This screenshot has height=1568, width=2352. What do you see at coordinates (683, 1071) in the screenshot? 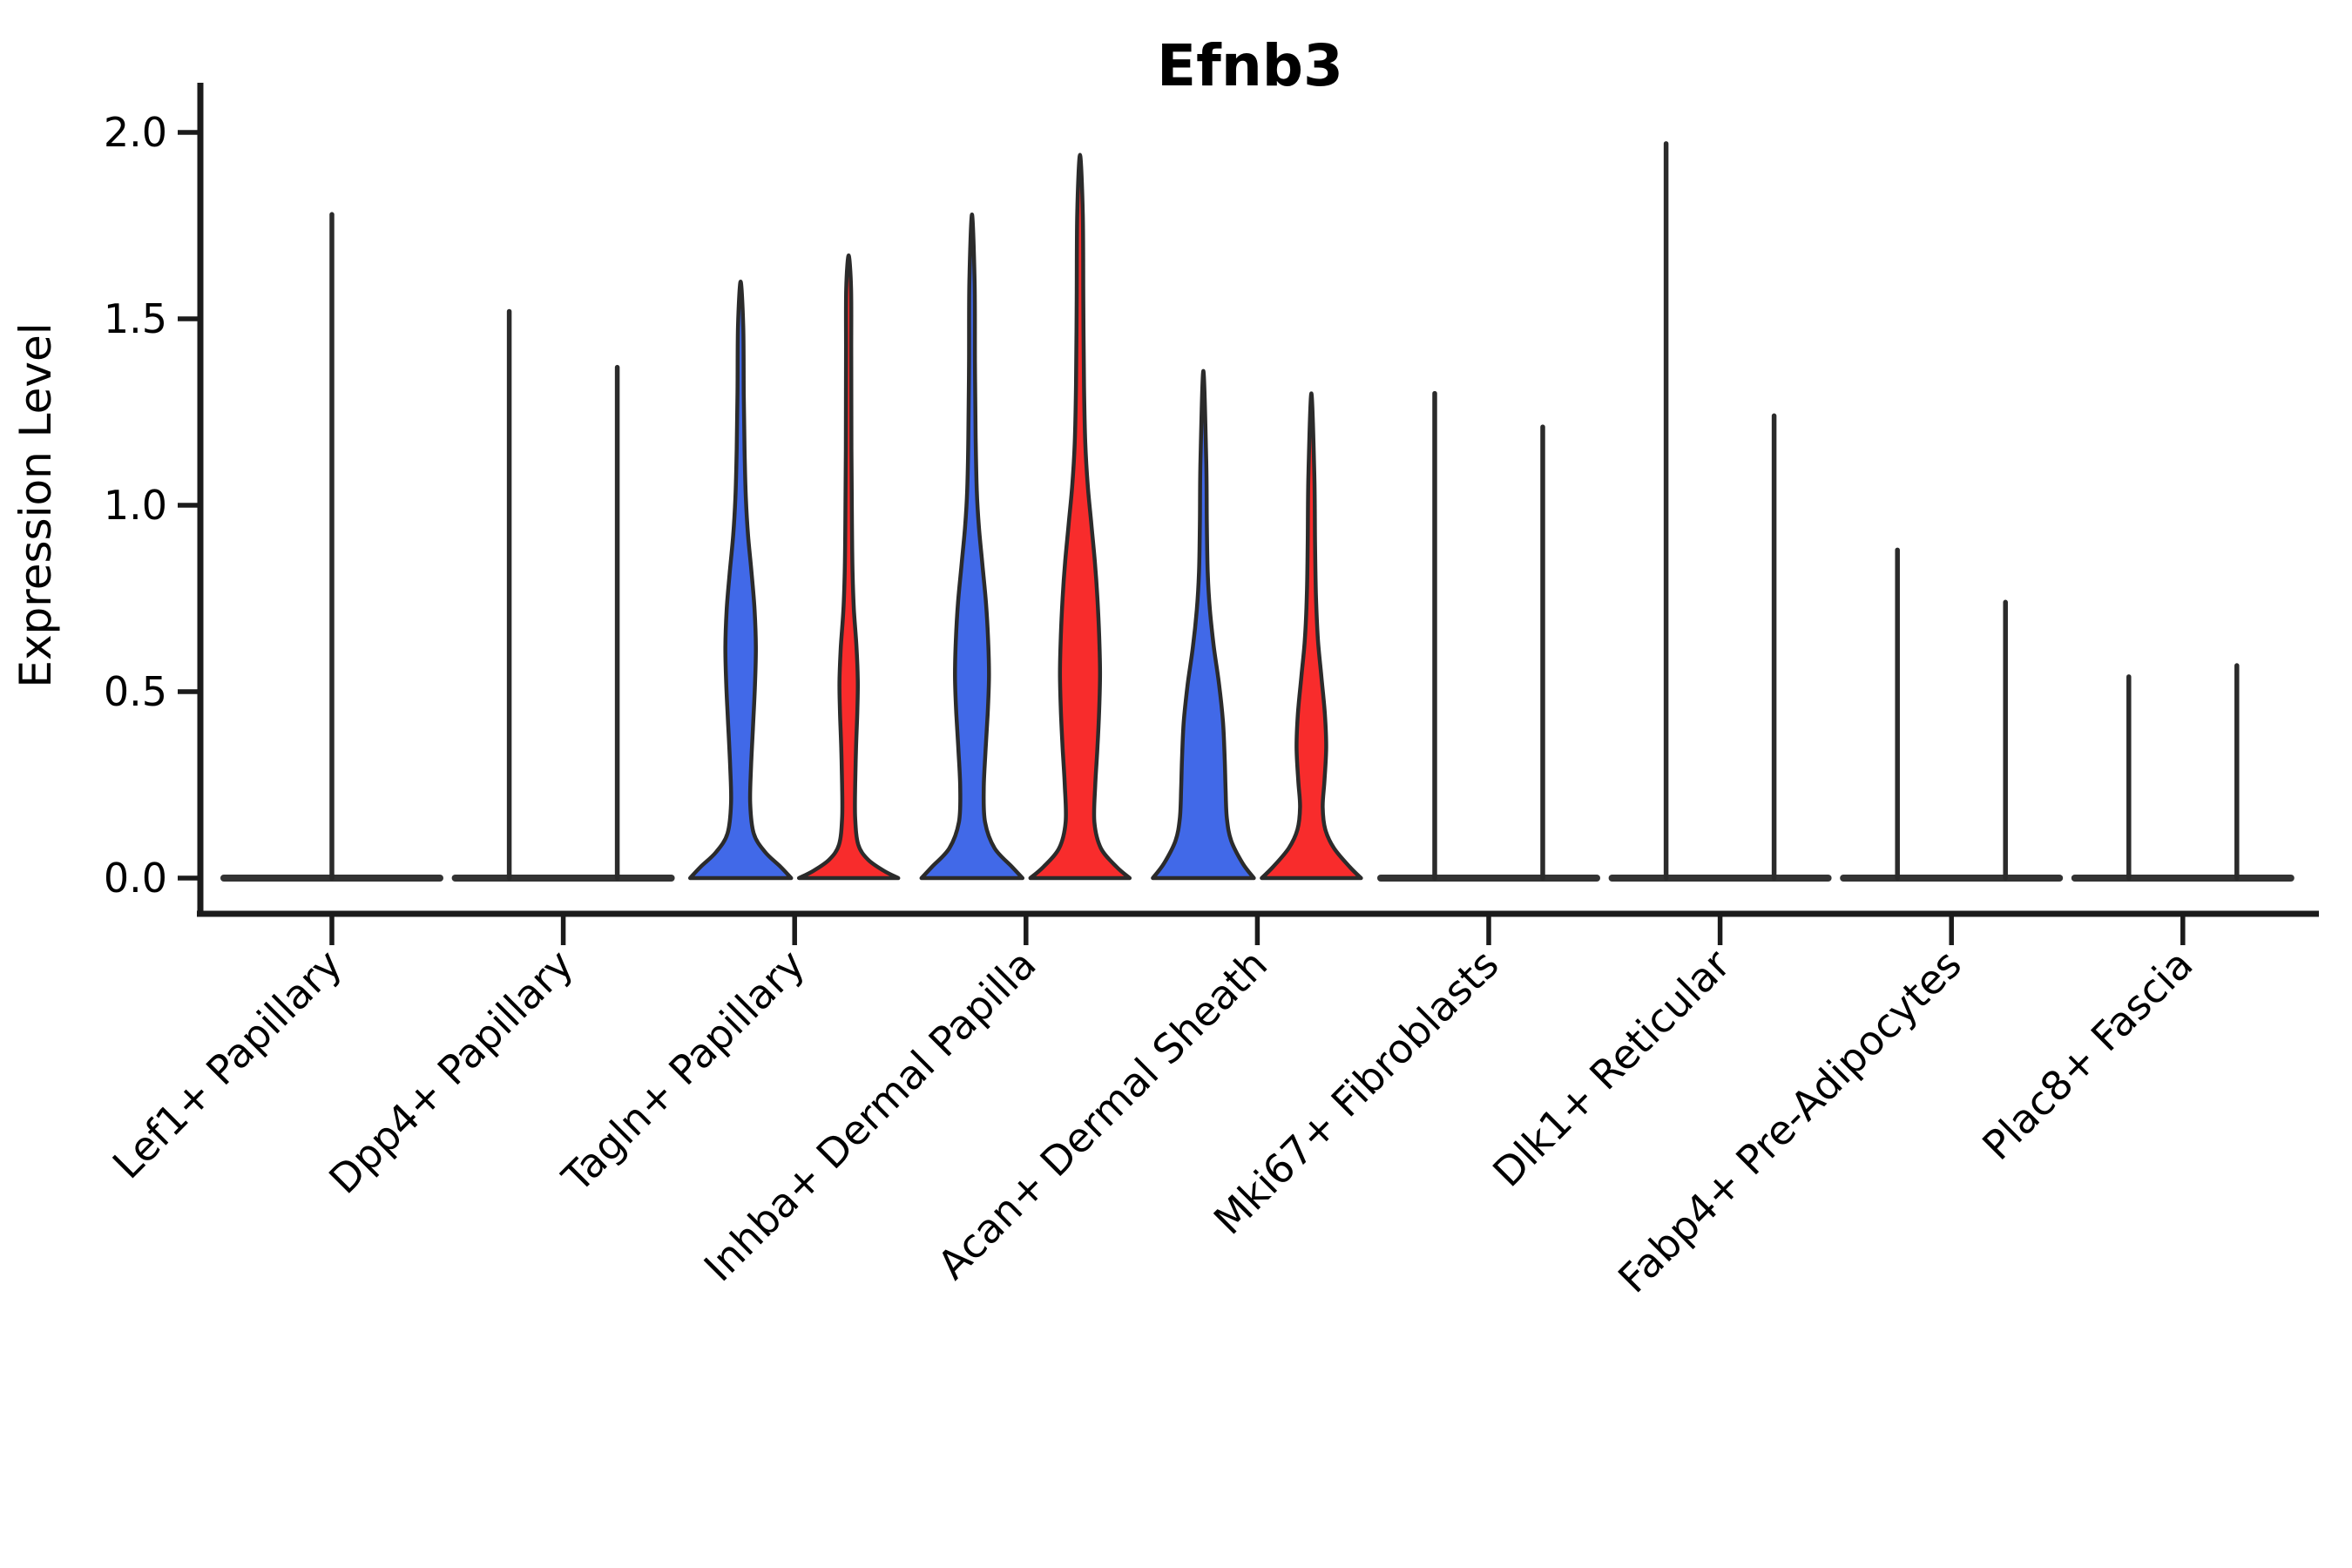
I see `x-category-label-tagln-papillary: Tagln+ Papillary` at bounding box center [683, 1071].